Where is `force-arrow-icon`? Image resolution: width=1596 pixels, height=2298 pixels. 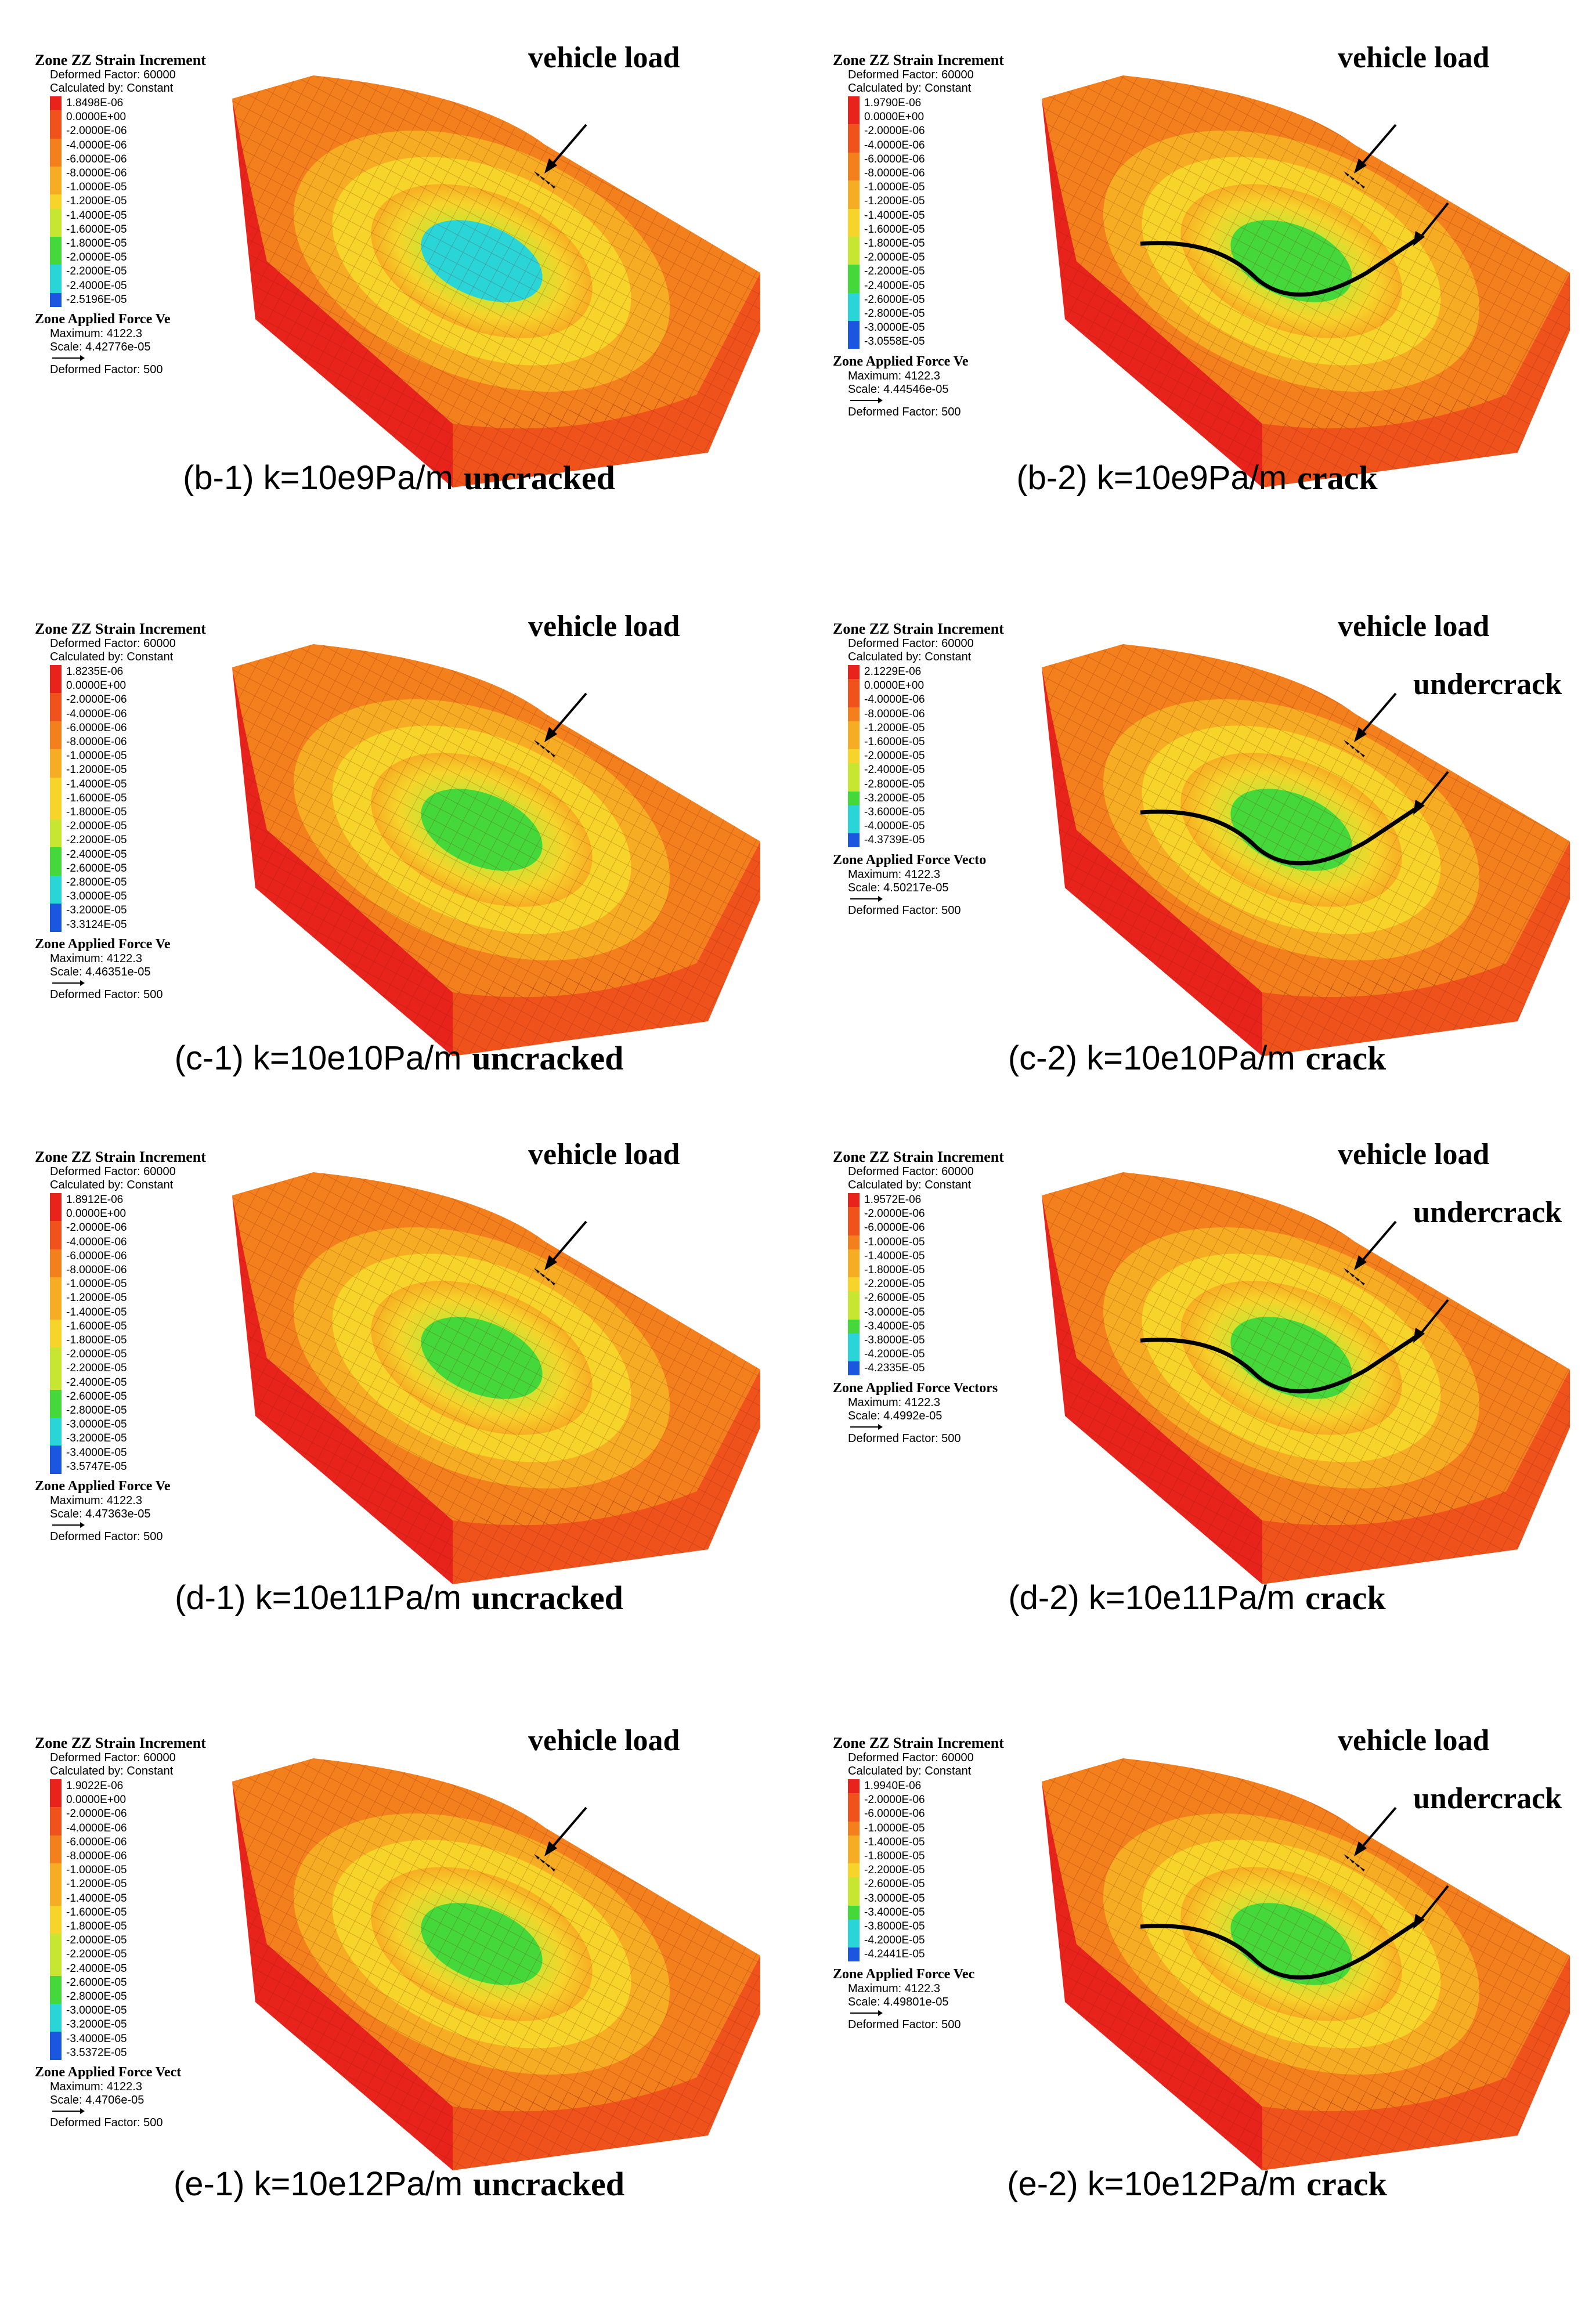
force-arrow-icon is located at coordinates (918, 401).